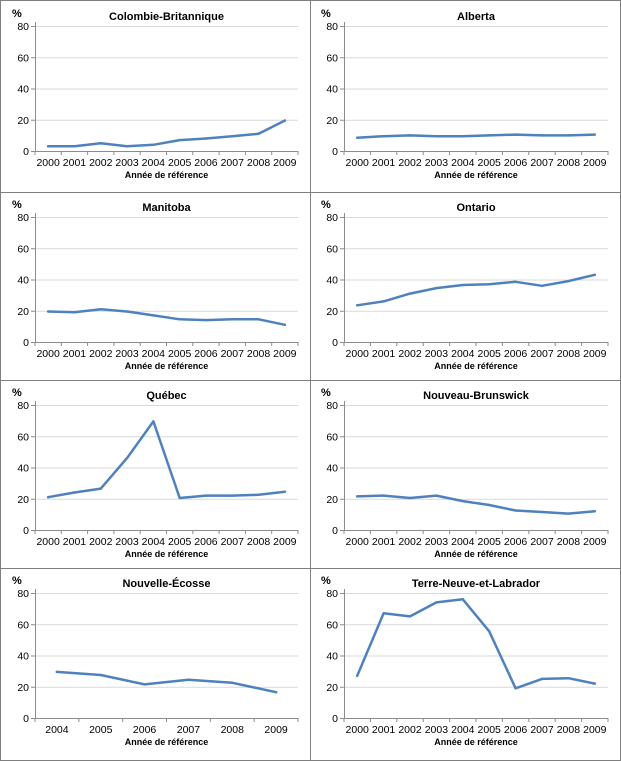 The image size is (621, 761). Describe the element at coordinates (166, 396) in the screenshot. I see `chart-title: Québec` at that location.